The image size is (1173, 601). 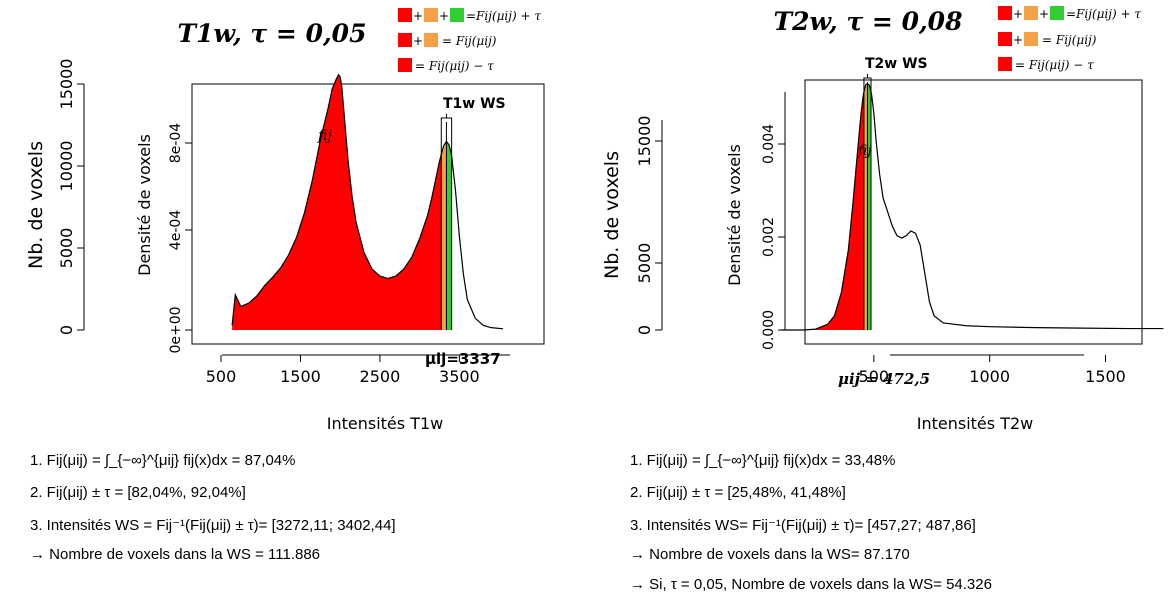 I want to click on x-tick-label: 3500, so click(x=459, y=376).